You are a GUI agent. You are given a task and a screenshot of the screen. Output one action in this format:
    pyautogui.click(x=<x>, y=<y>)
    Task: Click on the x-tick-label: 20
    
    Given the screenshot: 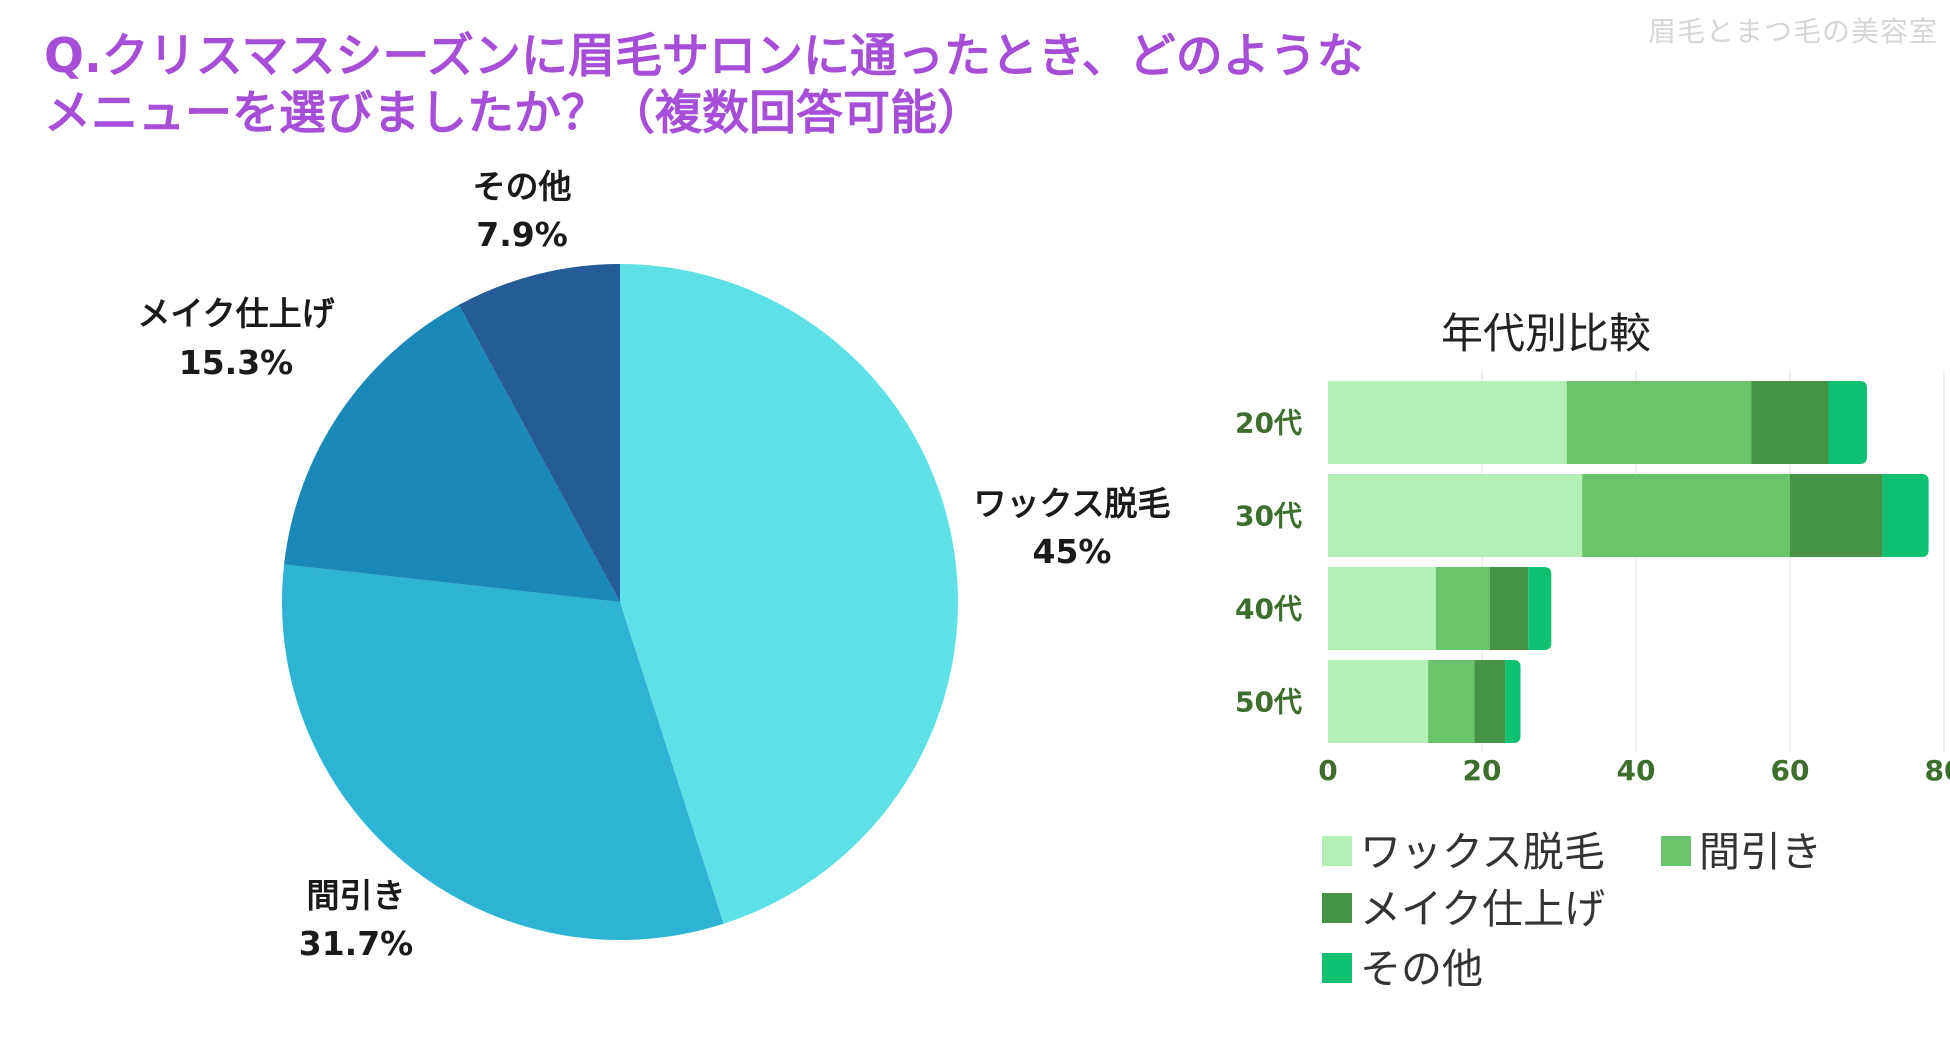 What is the action you would take?
    pyautogui.click(x=1482, y=770)
    